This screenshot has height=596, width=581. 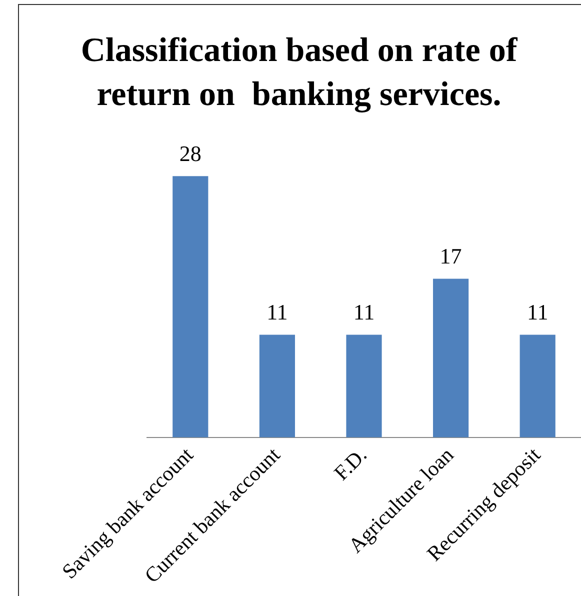 I want to click on data-label: 17, so click(x=451, y=256).